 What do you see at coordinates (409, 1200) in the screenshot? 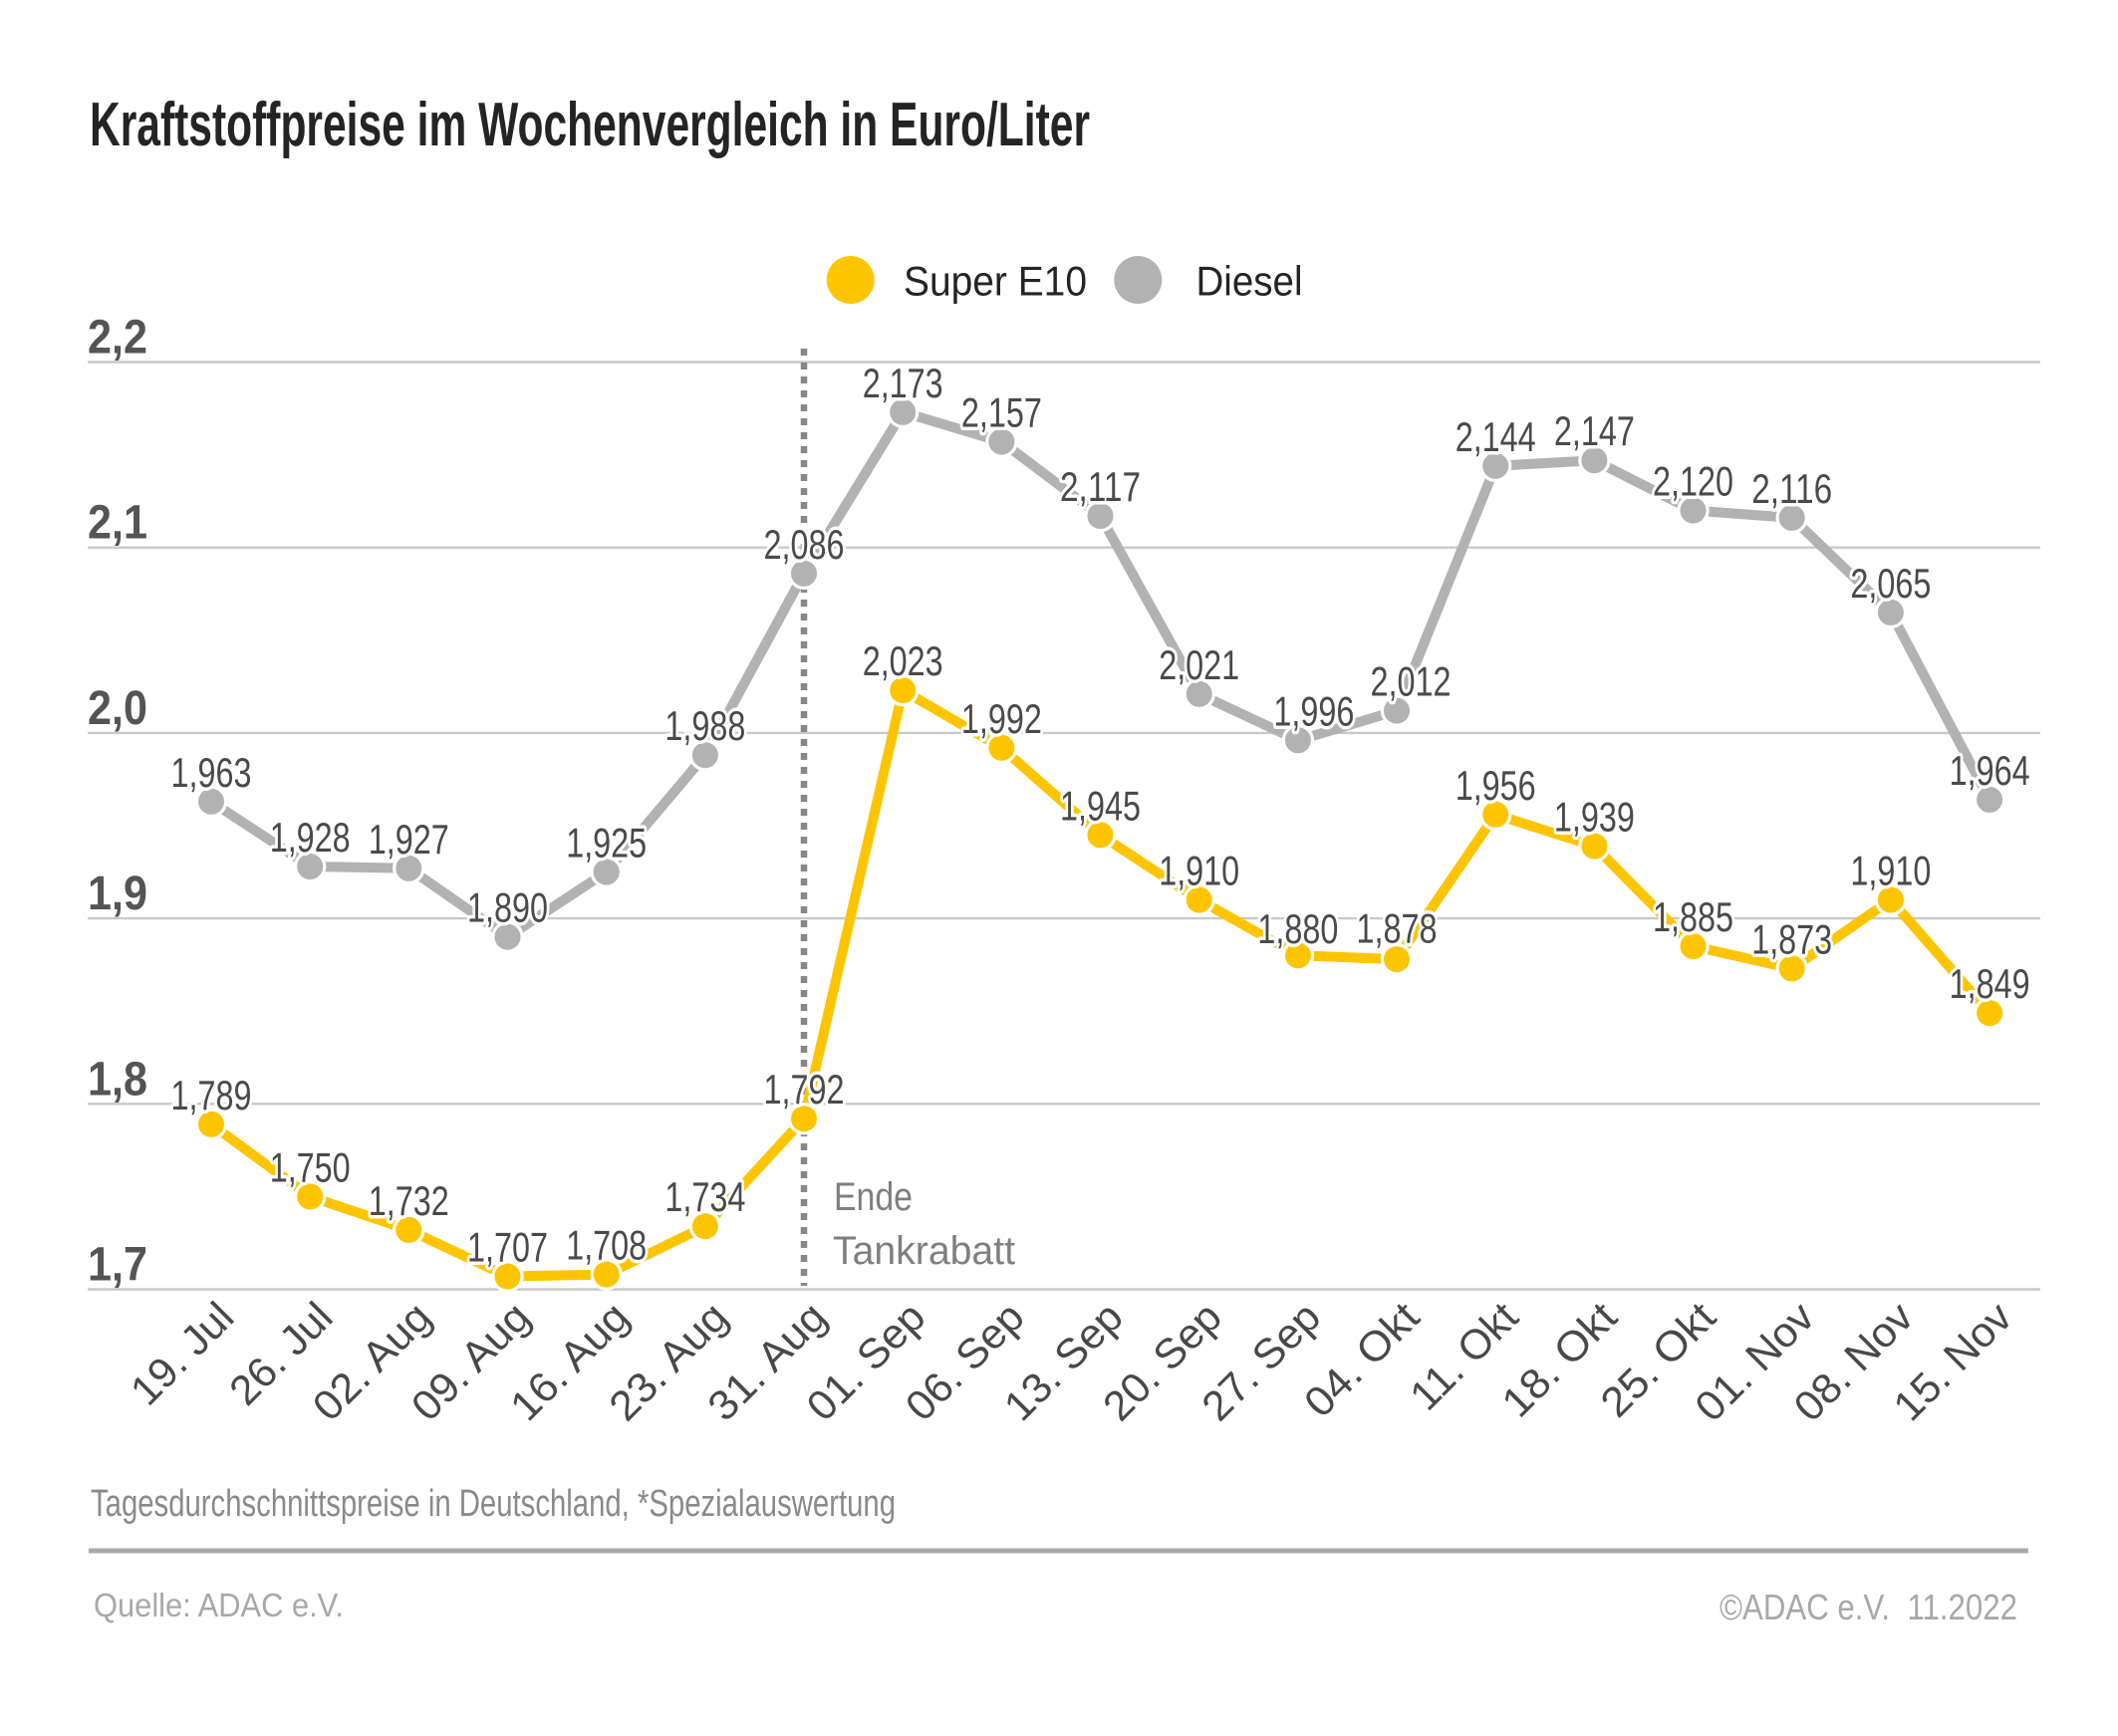
I see `svg-text: 1,732` at bounding box center [409, 1200].